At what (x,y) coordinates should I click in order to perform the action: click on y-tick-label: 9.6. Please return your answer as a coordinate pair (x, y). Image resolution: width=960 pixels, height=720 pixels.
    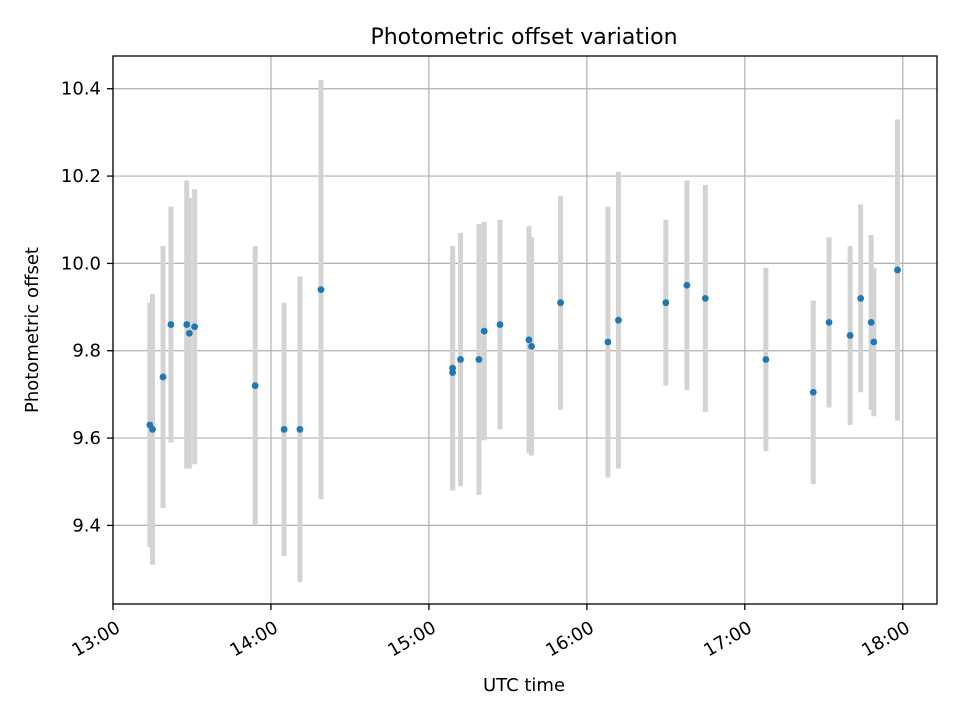
    Looking at the image, I should click on (86, 438).